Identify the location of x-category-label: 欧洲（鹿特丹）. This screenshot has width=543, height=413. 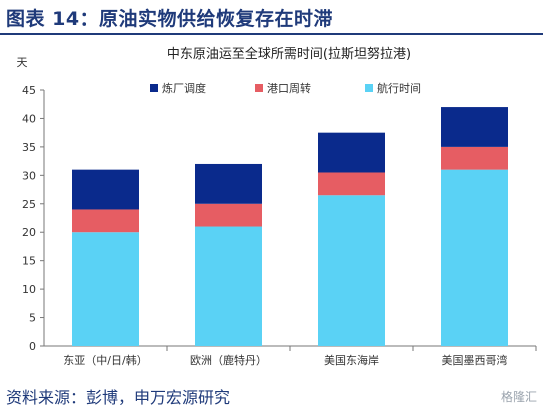
(228, 360).